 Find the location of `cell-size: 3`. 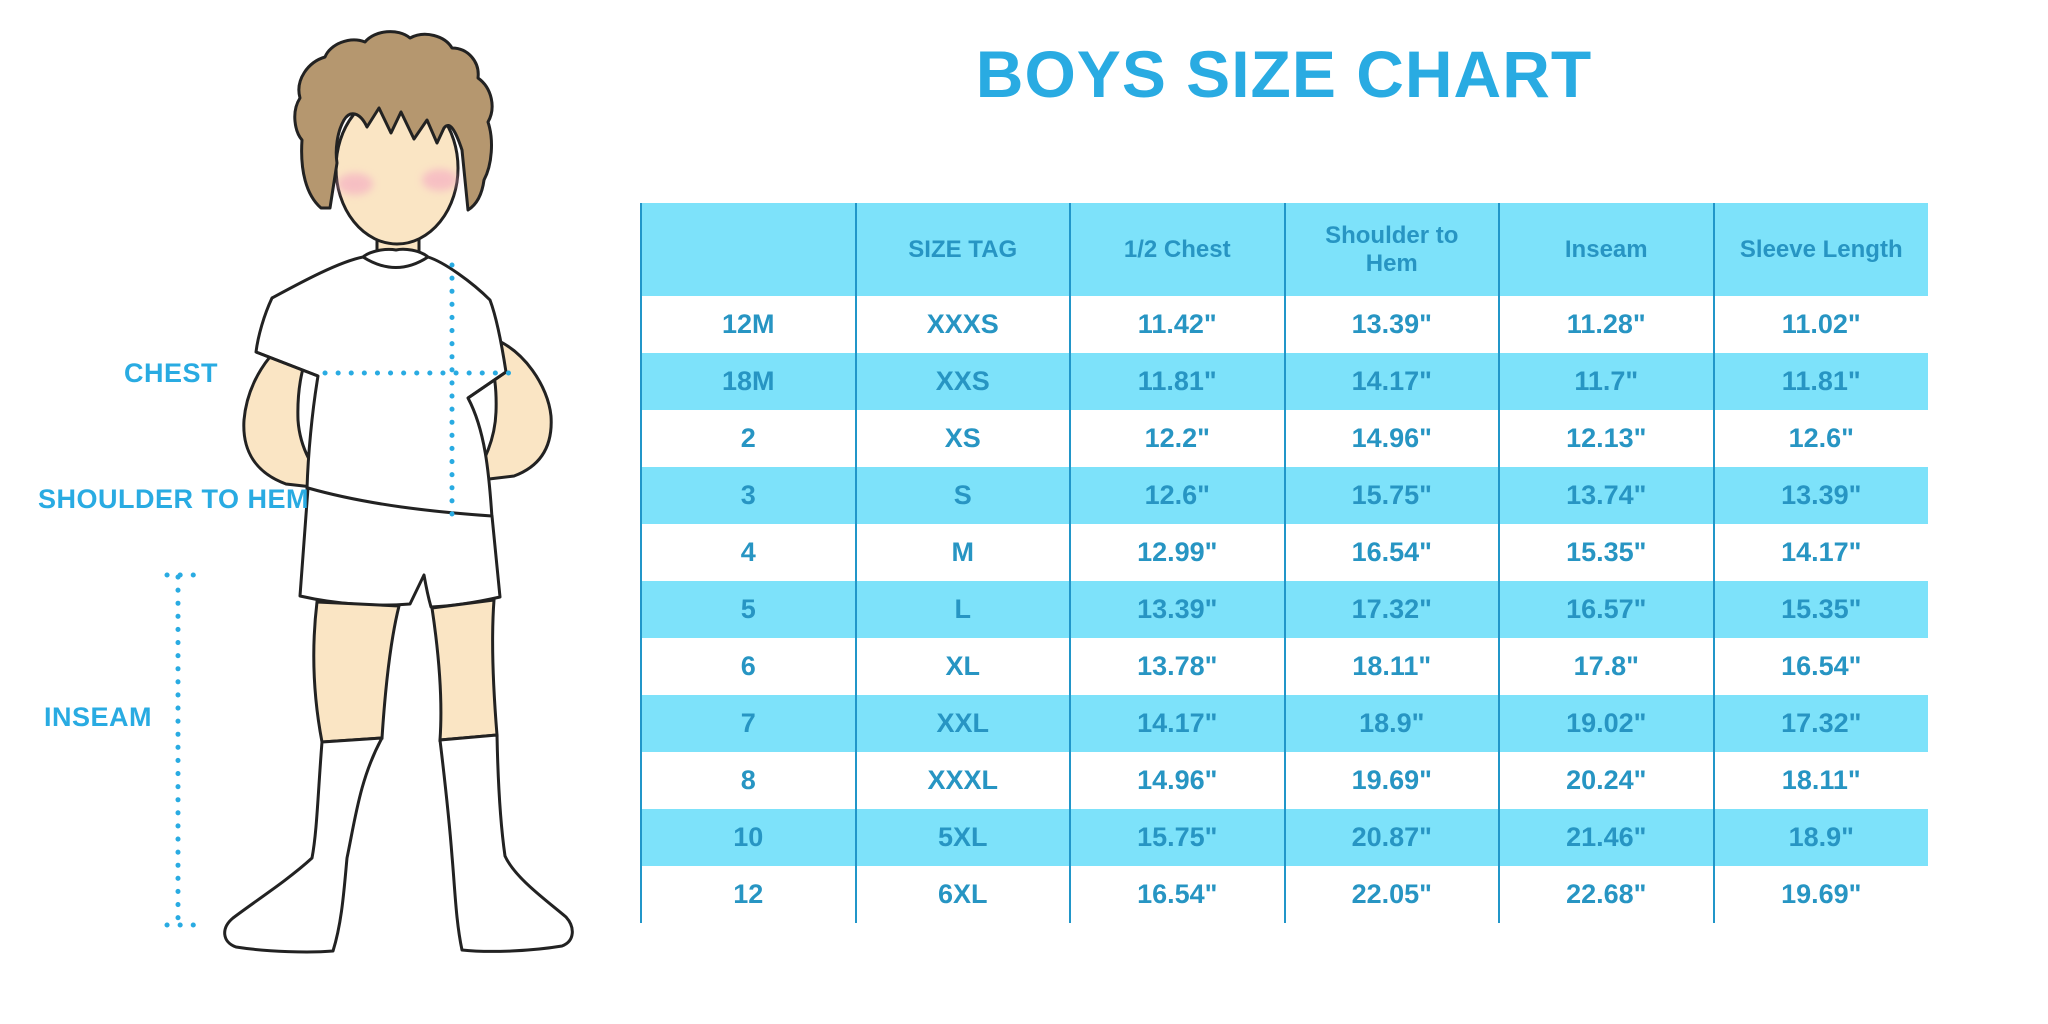

cell-size: 3 is located at coordinates (748, 495).